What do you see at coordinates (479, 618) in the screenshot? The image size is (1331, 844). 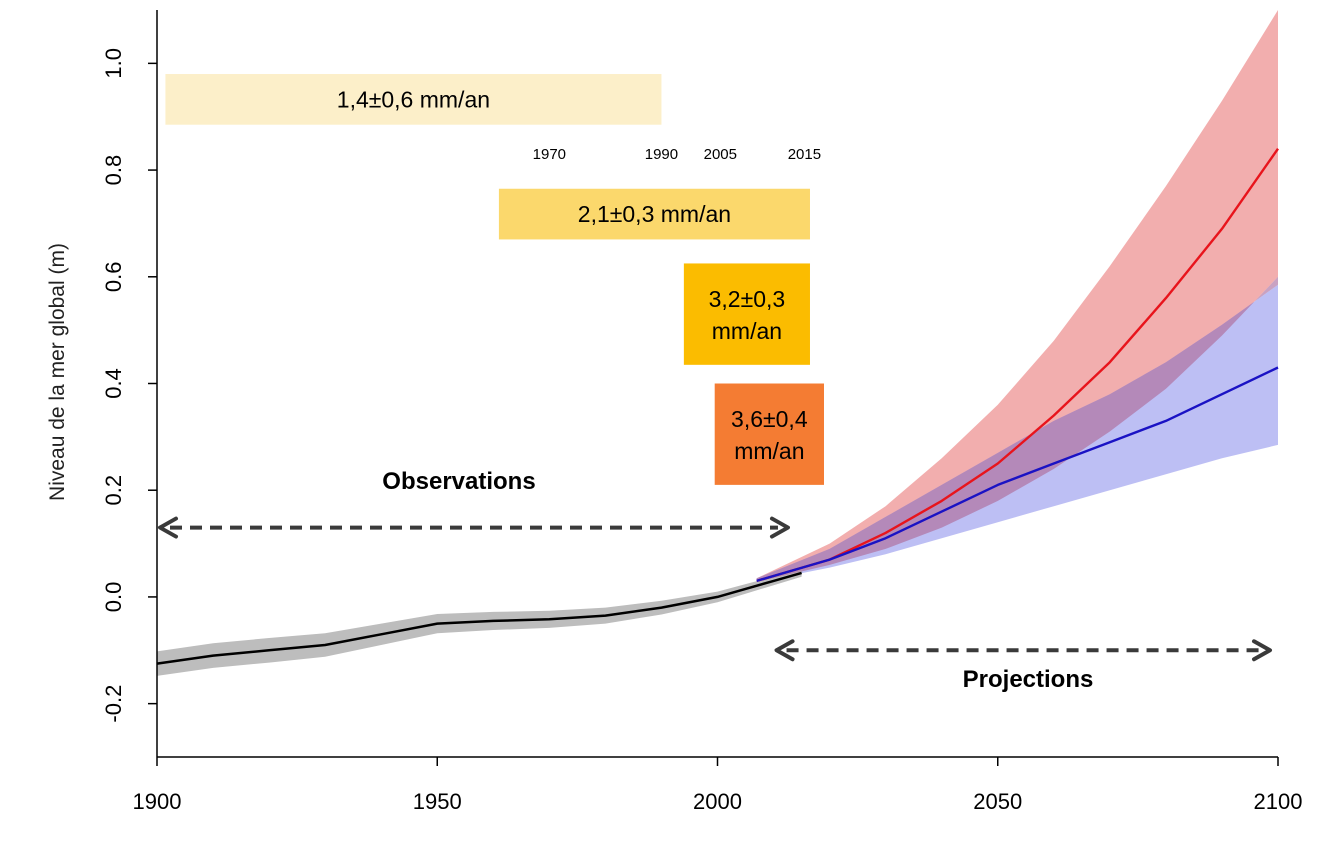 I see `observed-line` at bounding box center [479, 618].